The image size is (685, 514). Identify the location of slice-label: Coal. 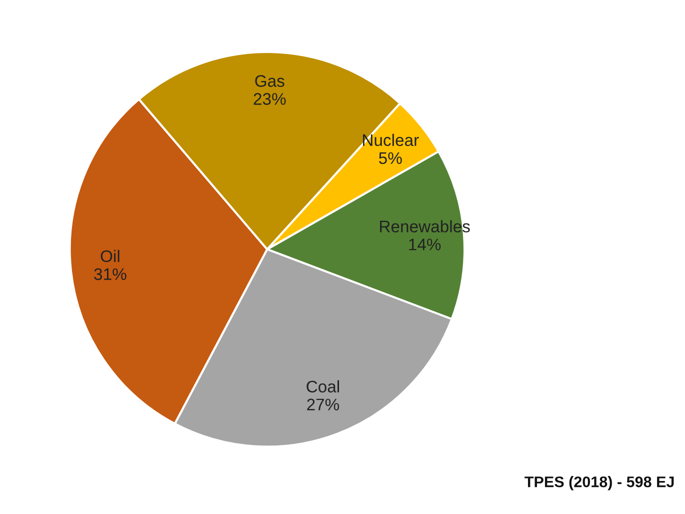
(322, 386).